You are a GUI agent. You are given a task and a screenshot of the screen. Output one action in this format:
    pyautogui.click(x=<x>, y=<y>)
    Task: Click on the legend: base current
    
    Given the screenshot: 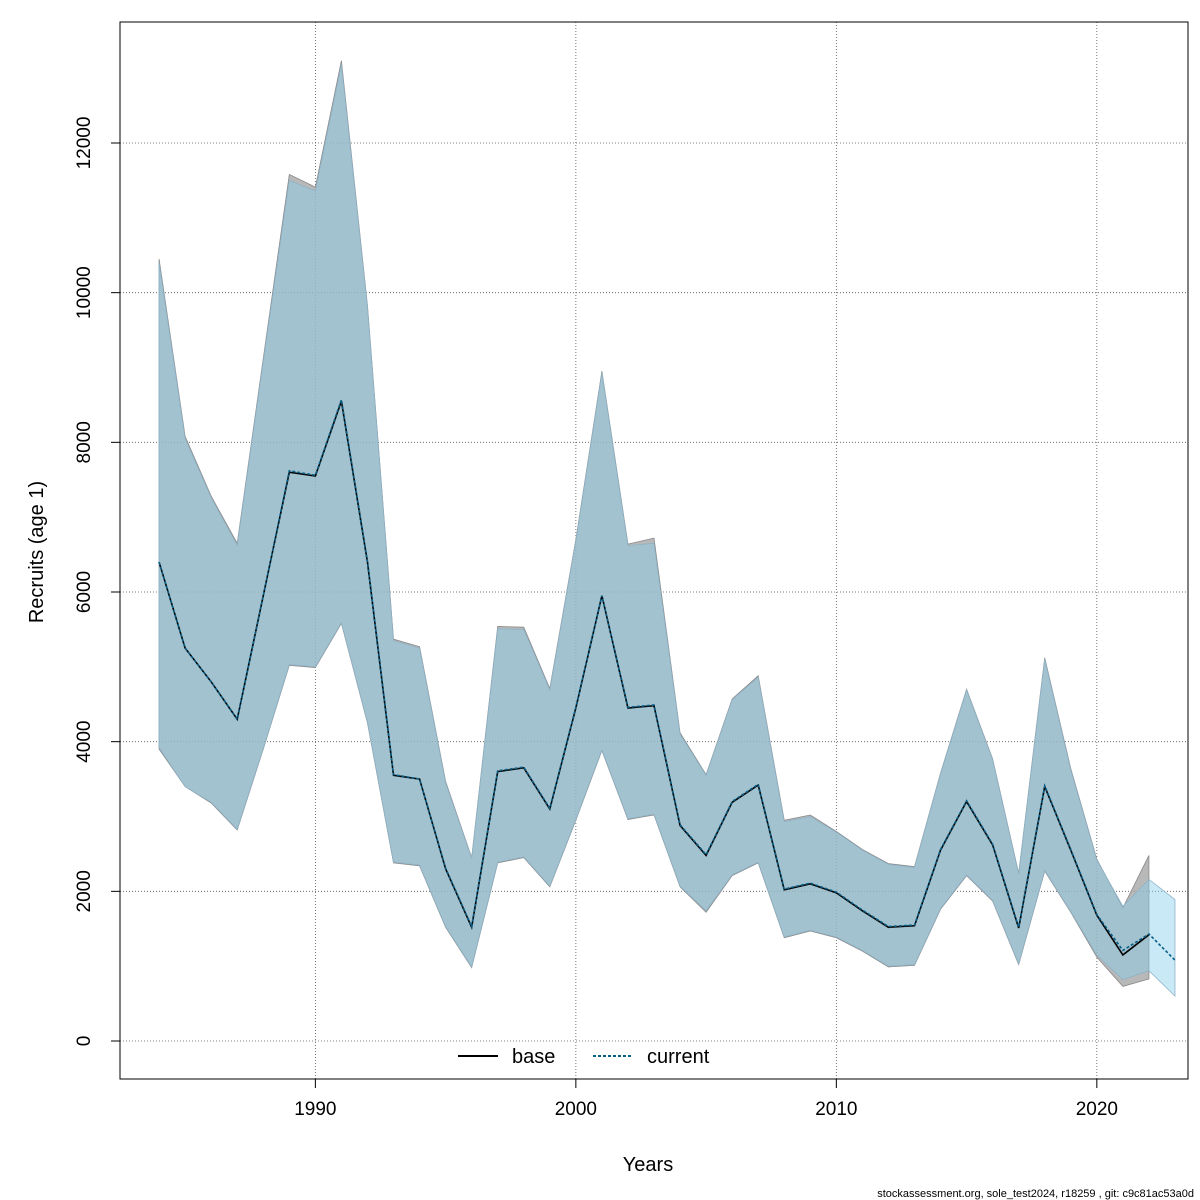 What is the action you would take?
    pyautogui.click(x=584, y=1057)
    